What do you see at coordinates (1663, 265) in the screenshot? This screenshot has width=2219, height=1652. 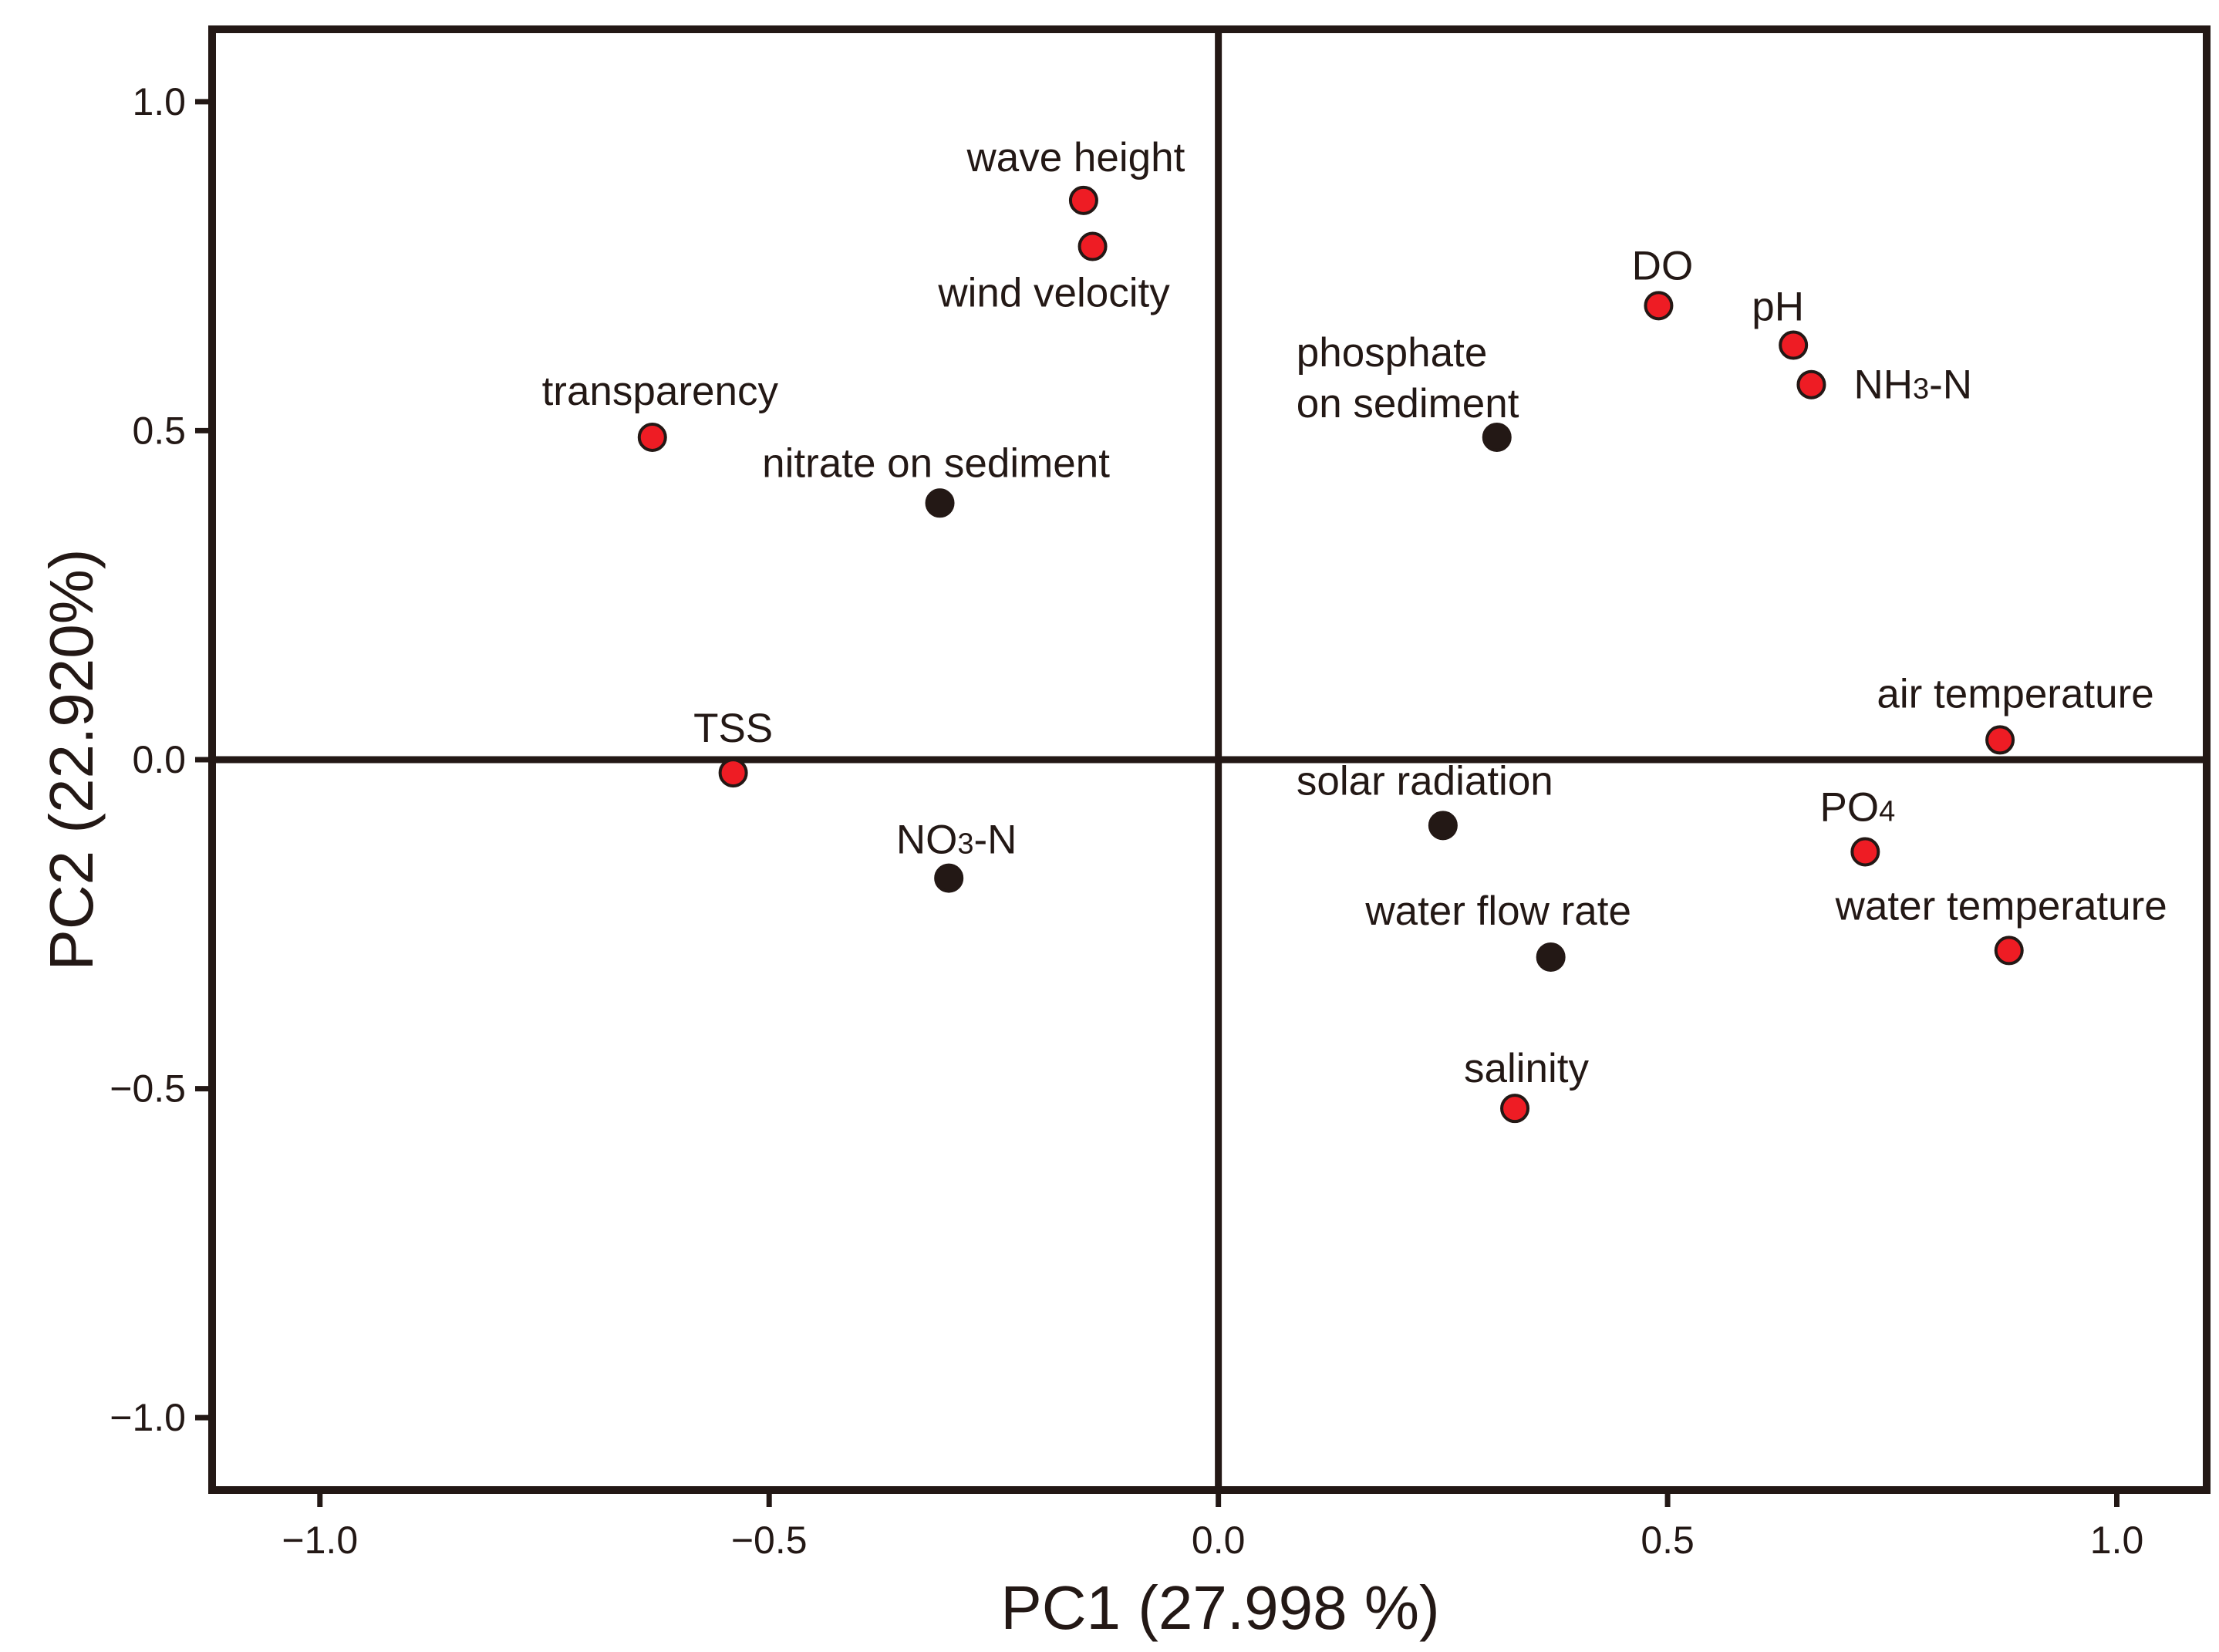 I see `point-label: DO` at bounding box center [1663, 265].